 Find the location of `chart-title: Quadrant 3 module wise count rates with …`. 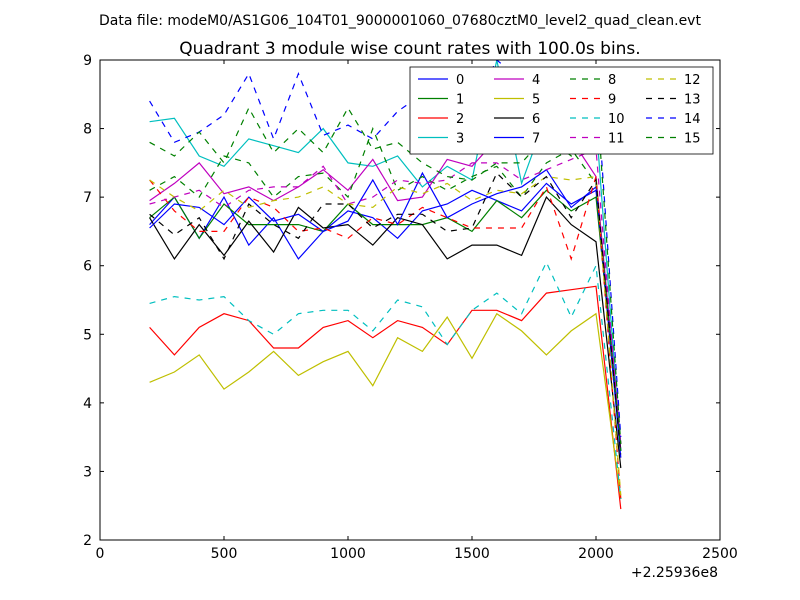

chart-title: Quadrant 3 module wise count rates with … is located at coordinates (409, 49).